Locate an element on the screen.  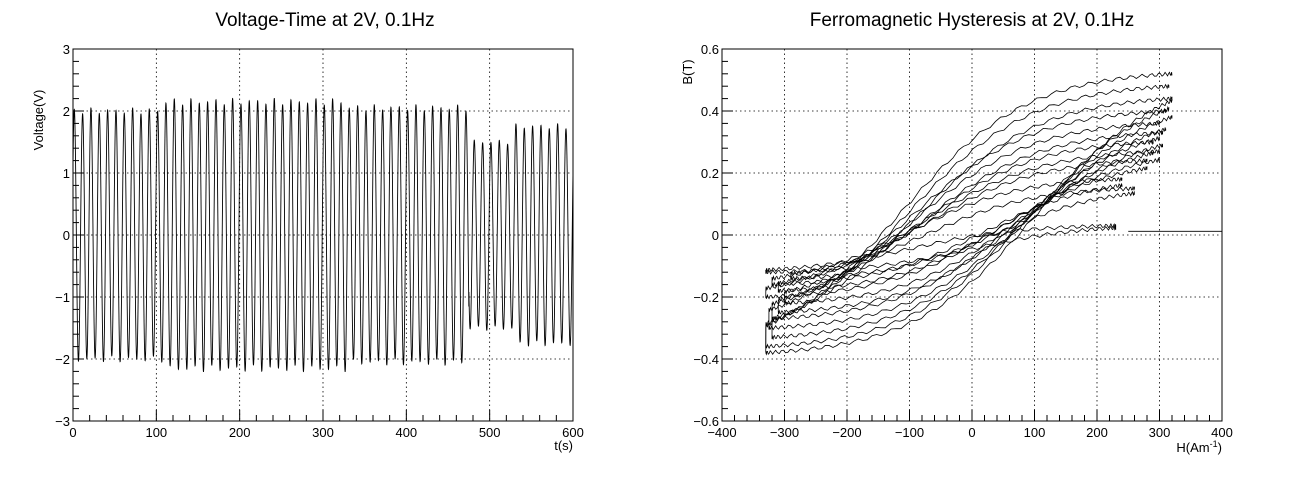
y-tick-label: −0.6 is located at coordinates (706, 421).